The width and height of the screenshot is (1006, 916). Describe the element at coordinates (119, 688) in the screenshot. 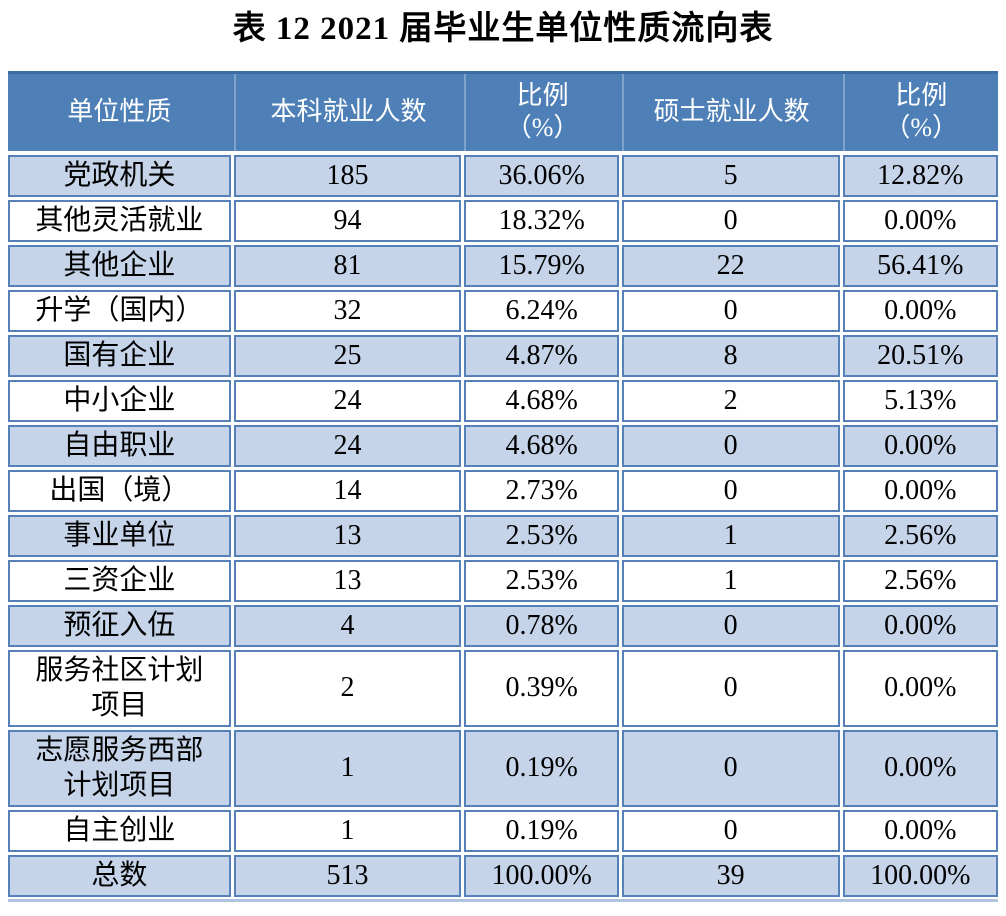

I see `unit-nature-cell: 服务社区计划 项目` at that location.